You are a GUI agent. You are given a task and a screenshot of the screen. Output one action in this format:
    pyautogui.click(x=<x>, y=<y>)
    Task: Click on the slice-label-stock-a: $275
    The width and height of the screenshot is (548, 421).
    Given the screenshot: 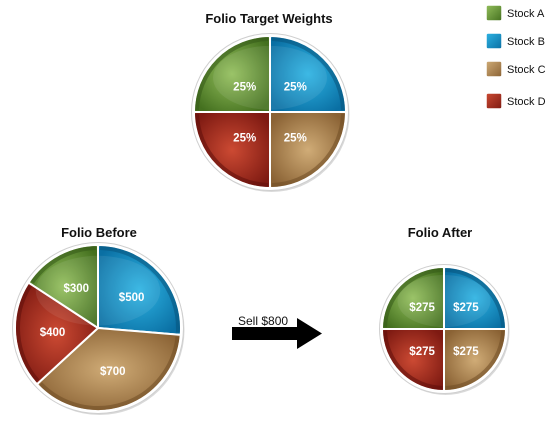 What is the action you would take?
    pyautogui.click(x=422, y=308)
    